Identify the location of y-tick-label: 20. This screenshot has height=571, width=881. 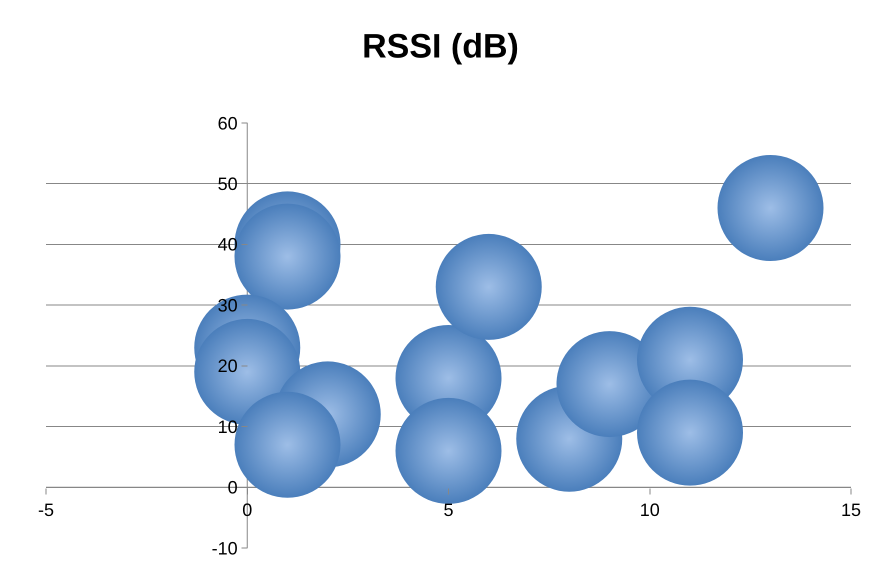
(228, 366).